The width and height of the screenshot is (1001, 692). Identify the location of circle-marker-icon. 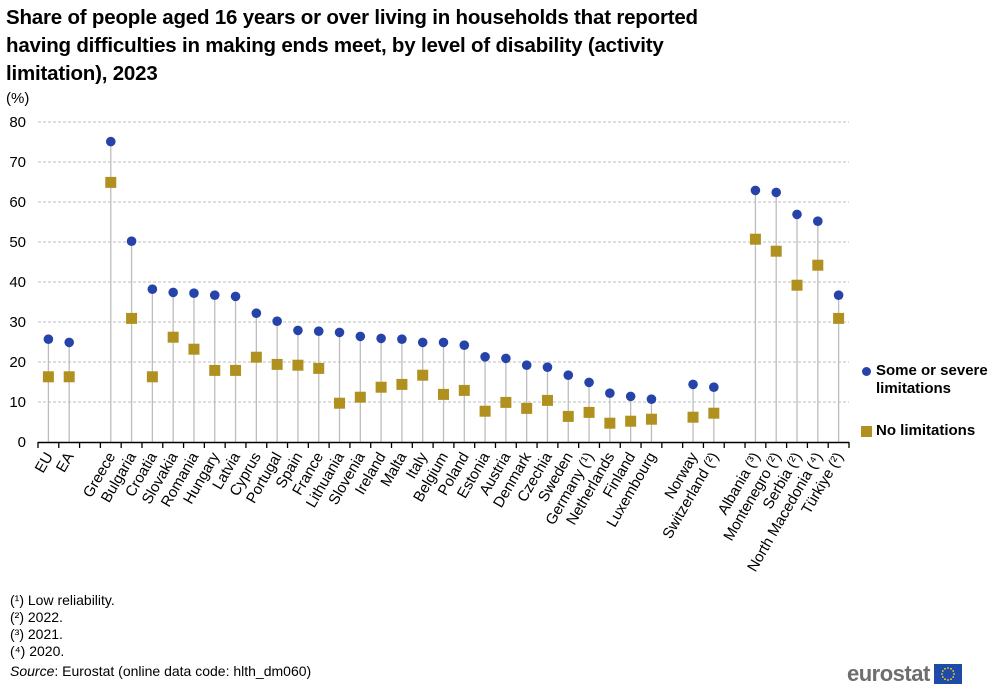
(866, 371).